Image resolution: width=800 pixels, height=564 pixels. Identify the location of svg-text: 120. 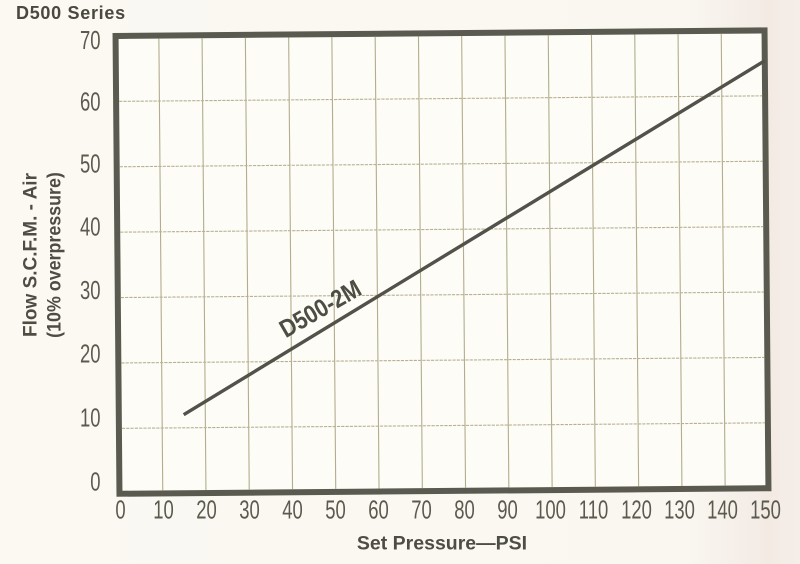
(636, 509).